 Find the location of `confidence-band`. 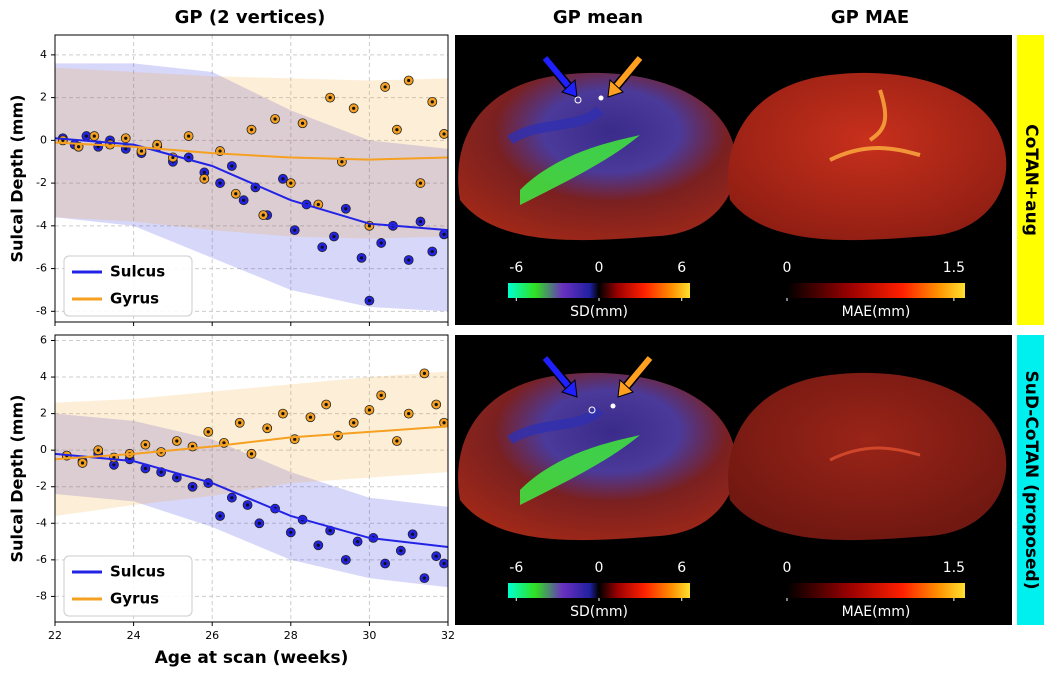

confidence-band is located at coordinates (251, 443).